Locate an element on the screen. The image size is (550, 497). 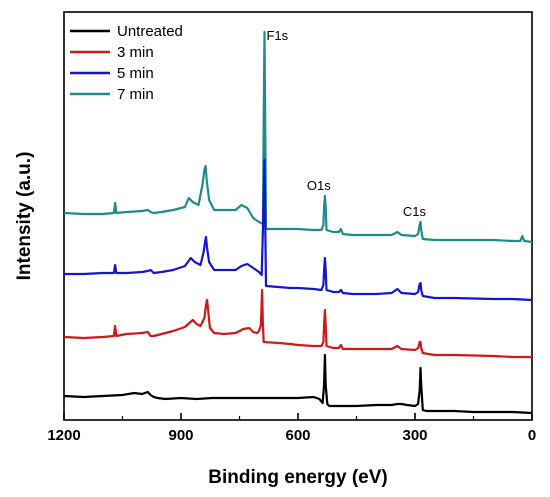
peak-label-o1s: O1s is located at coordinates (319, 185).